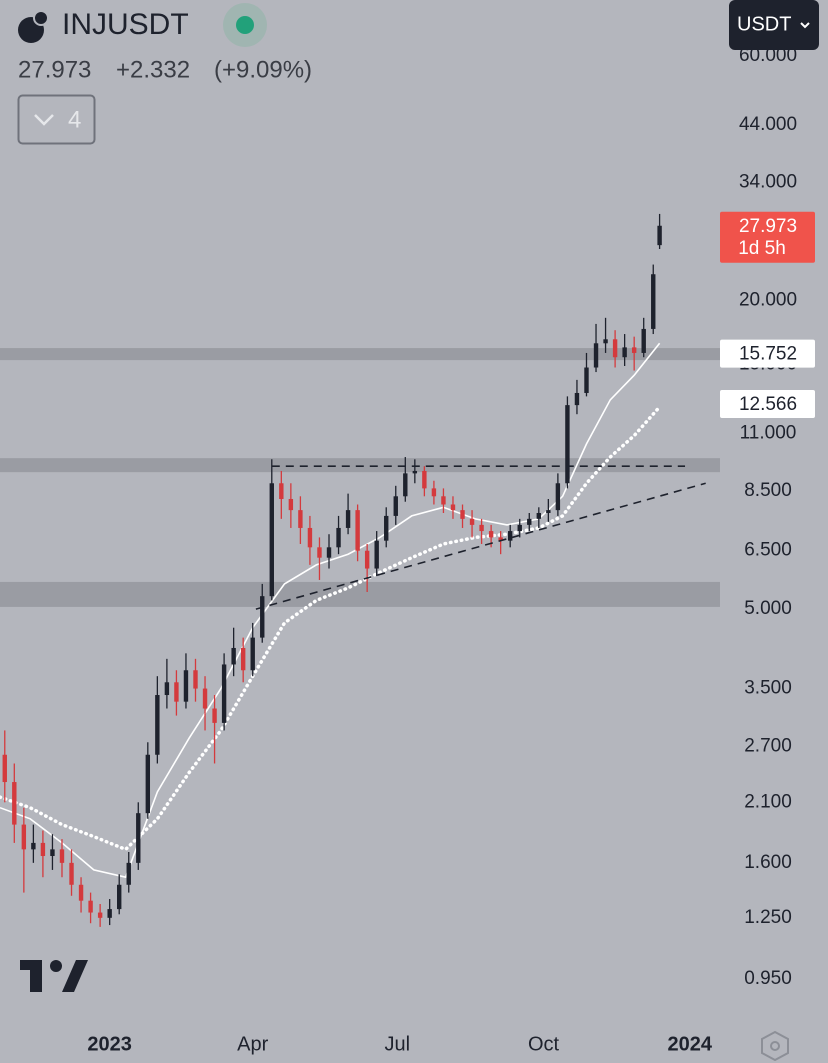 This screenshot has height=1063, width=828. Describe the element at coordinates (768, 181) in the screenshot. I see `y-tick-label: 34.000` at that location.